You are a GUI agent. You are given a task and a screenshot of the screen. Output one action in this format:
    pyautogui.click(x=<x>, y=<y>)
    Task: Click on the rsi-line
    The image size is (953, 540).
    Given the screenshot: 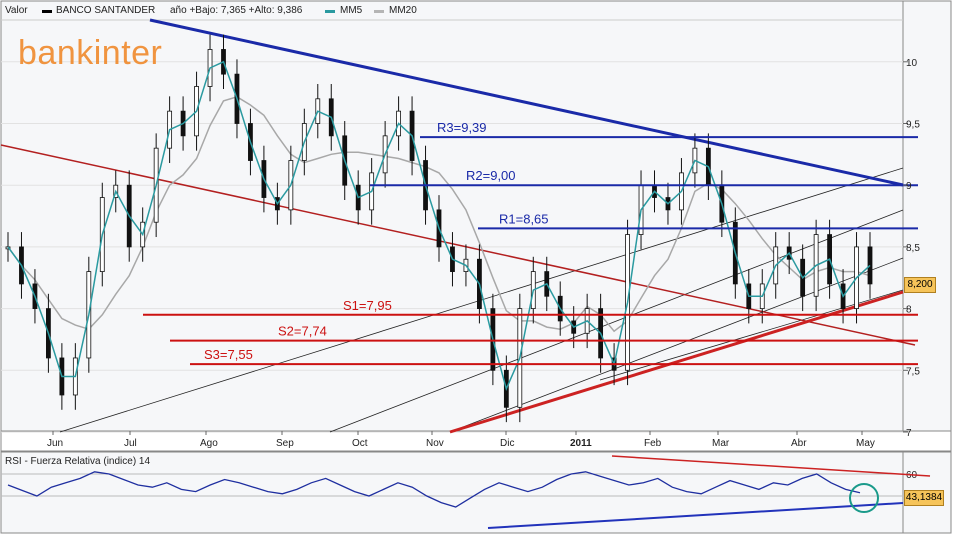 What is the action you would take?
    pyautogui.click(x=434, y=489)
    